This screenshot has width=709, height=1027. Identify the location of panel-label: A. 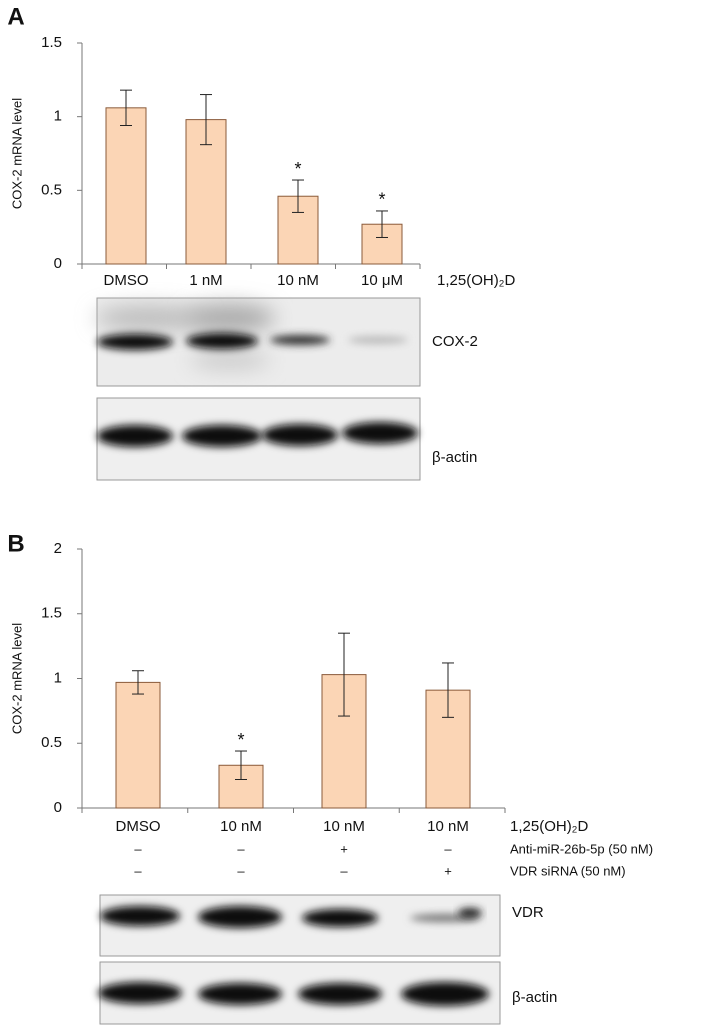
(15, 16).